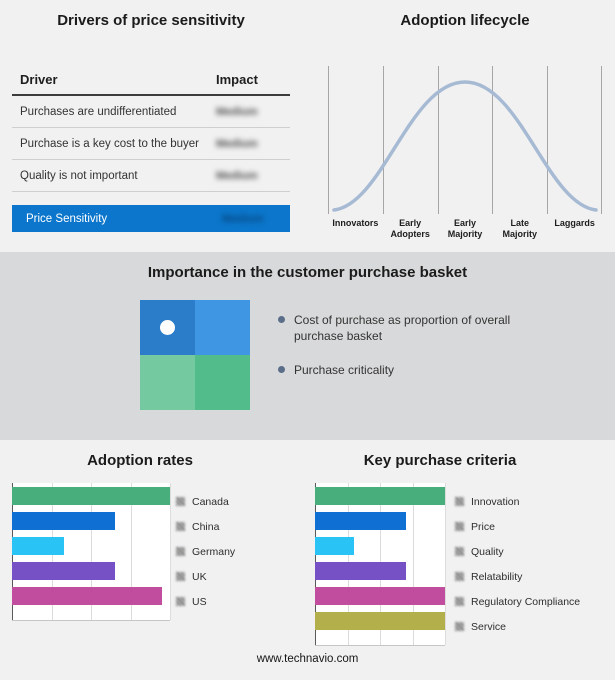 This screenshot has width=615, height=680. What do you see at coordinates (214, 551) in the screenshot?
I see `legend-label: Germany` at bounding box center [214, 551].